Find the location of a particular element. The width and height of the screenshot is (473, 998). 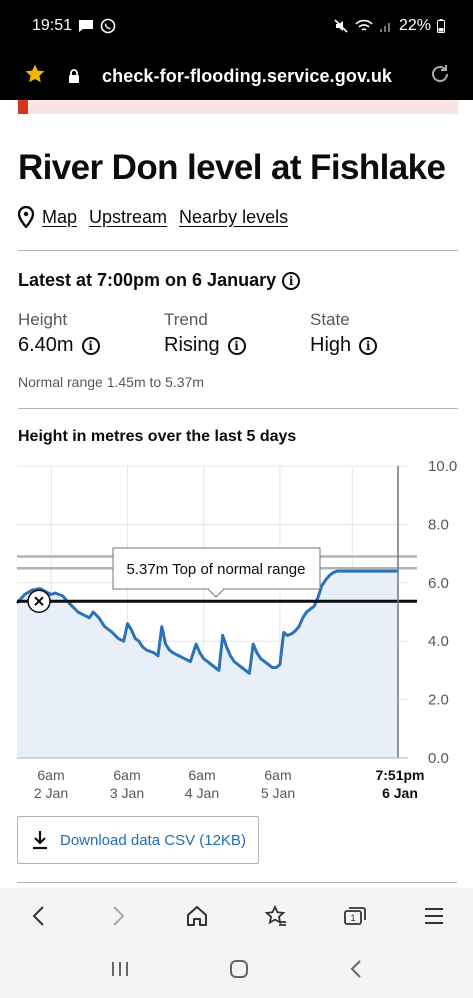

stat-value: Rising is located at coordinates (192, 345).